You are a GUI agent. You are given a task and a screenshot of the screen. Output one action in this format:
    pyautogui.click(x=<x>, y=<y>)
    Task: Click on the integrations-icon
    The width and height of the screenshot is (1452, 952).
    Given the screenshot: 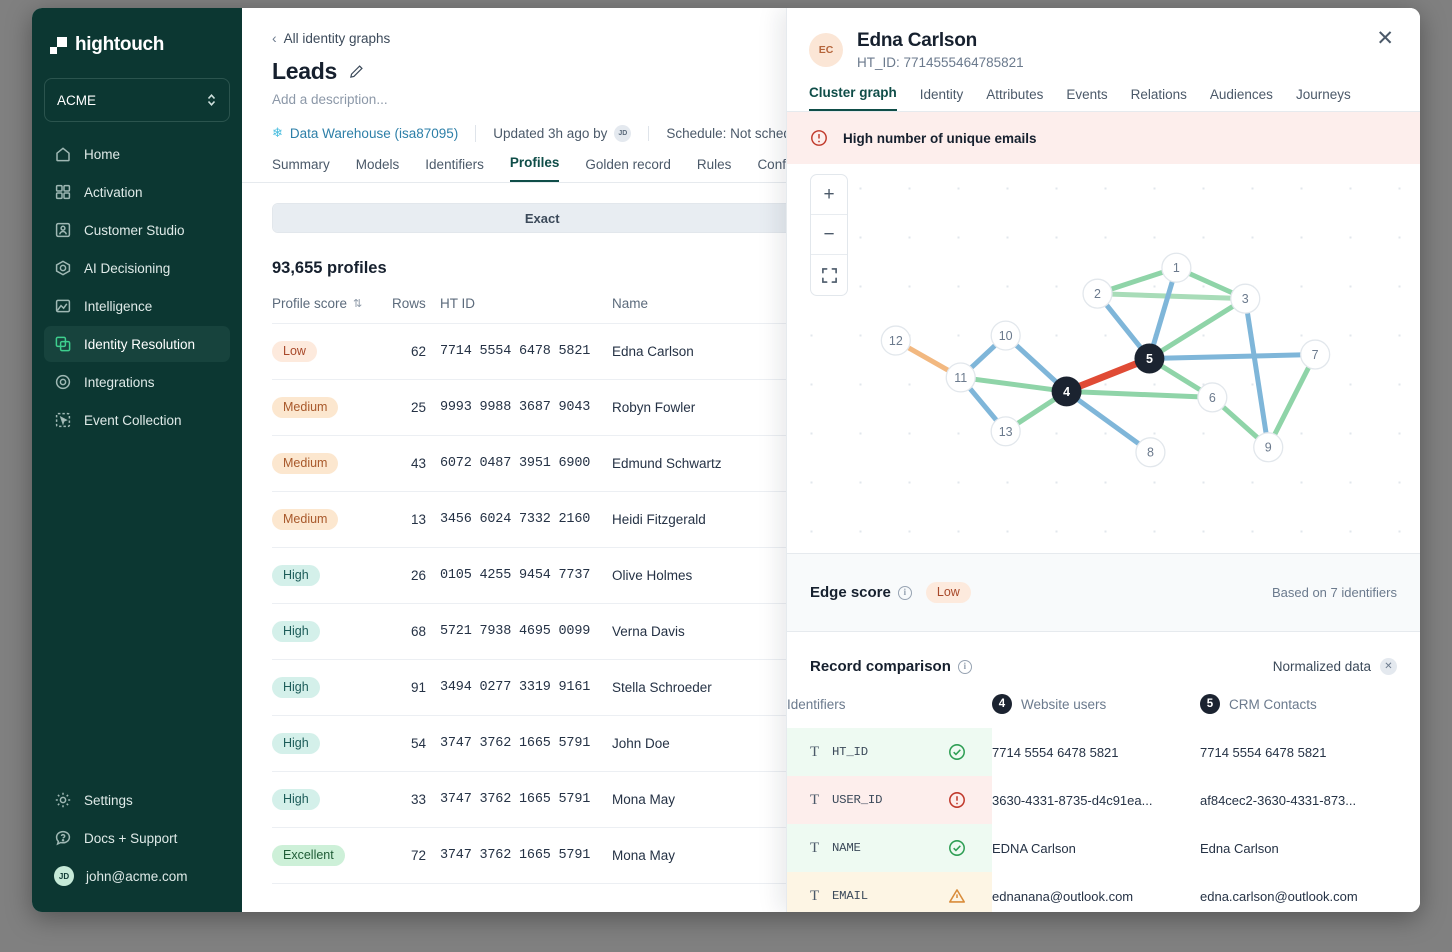 What is the action you would take?
    pyautogui.click(x=63, y=382)
    